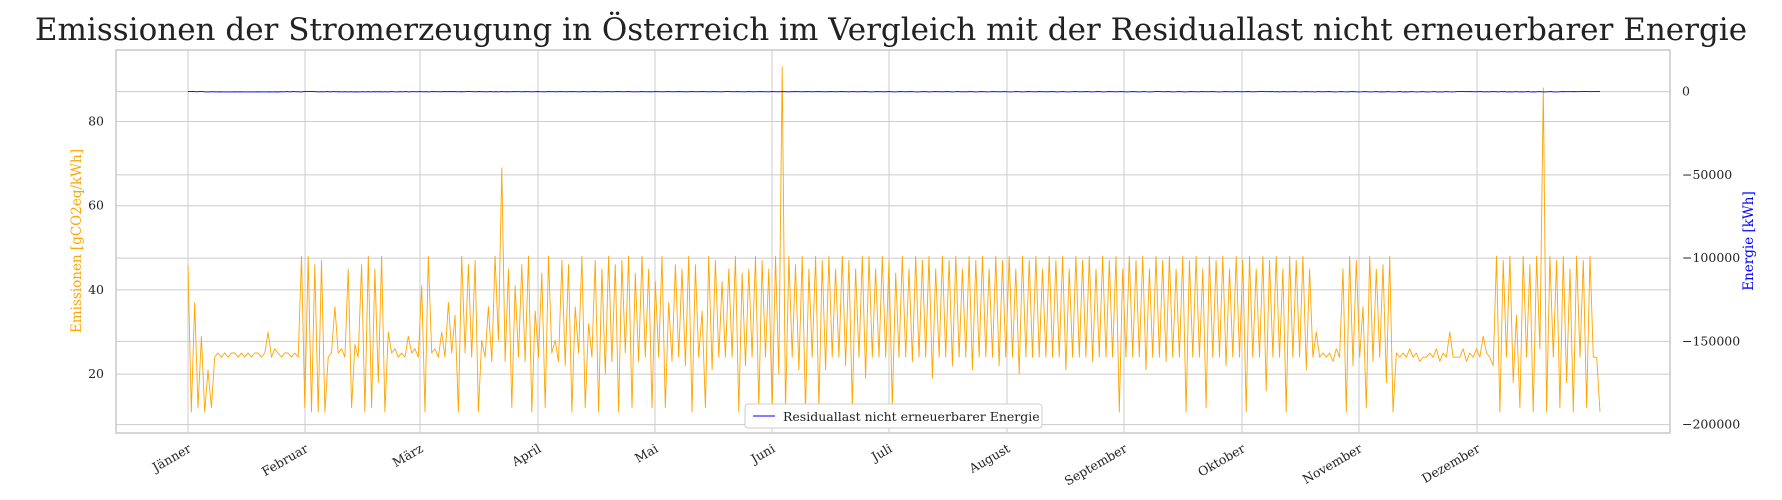 The height and width of the screenshot is (500, 1782). Describe the element at coordinates (1711, 424) in the screenshot. I see `right-tick-label: −200000` at that location.